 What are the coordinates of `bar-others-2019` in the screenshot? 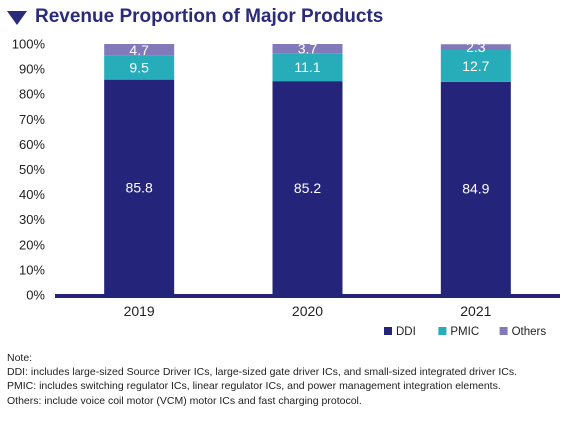 It's located at (139, 50).